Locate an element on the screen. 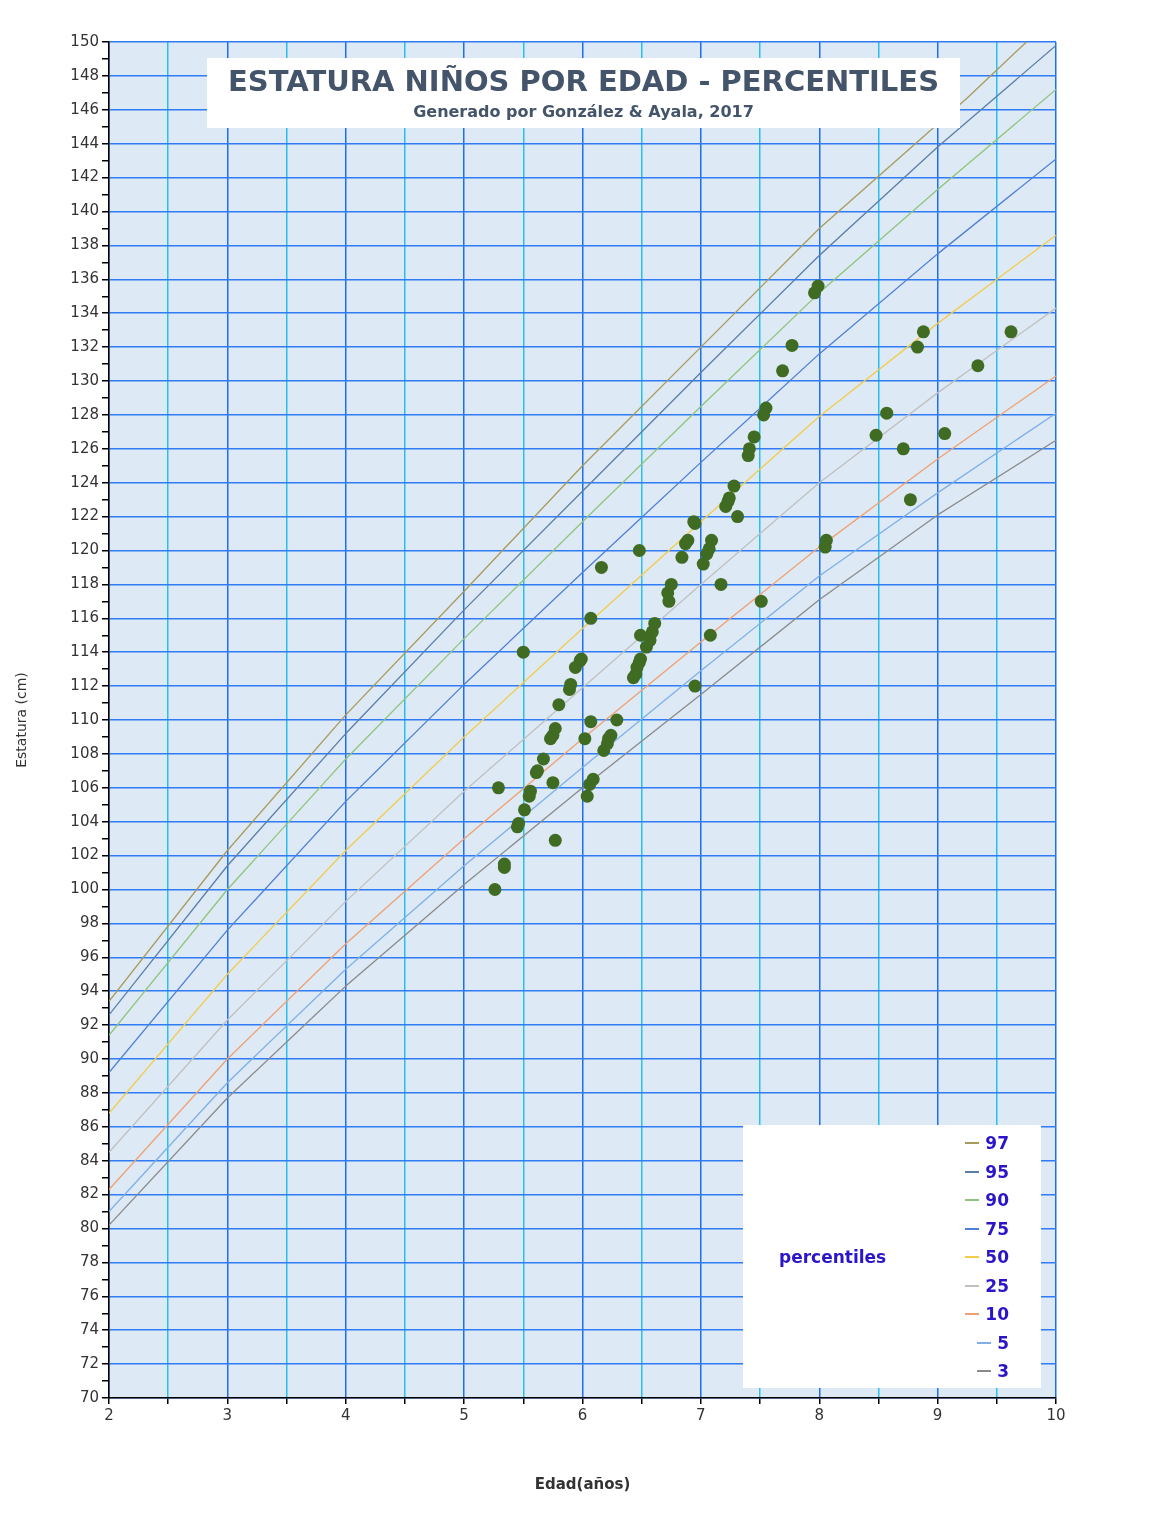 The width and height of the screenshot is (1165, 1533). legend-label: 90 is located at coordinates (997, 1200).